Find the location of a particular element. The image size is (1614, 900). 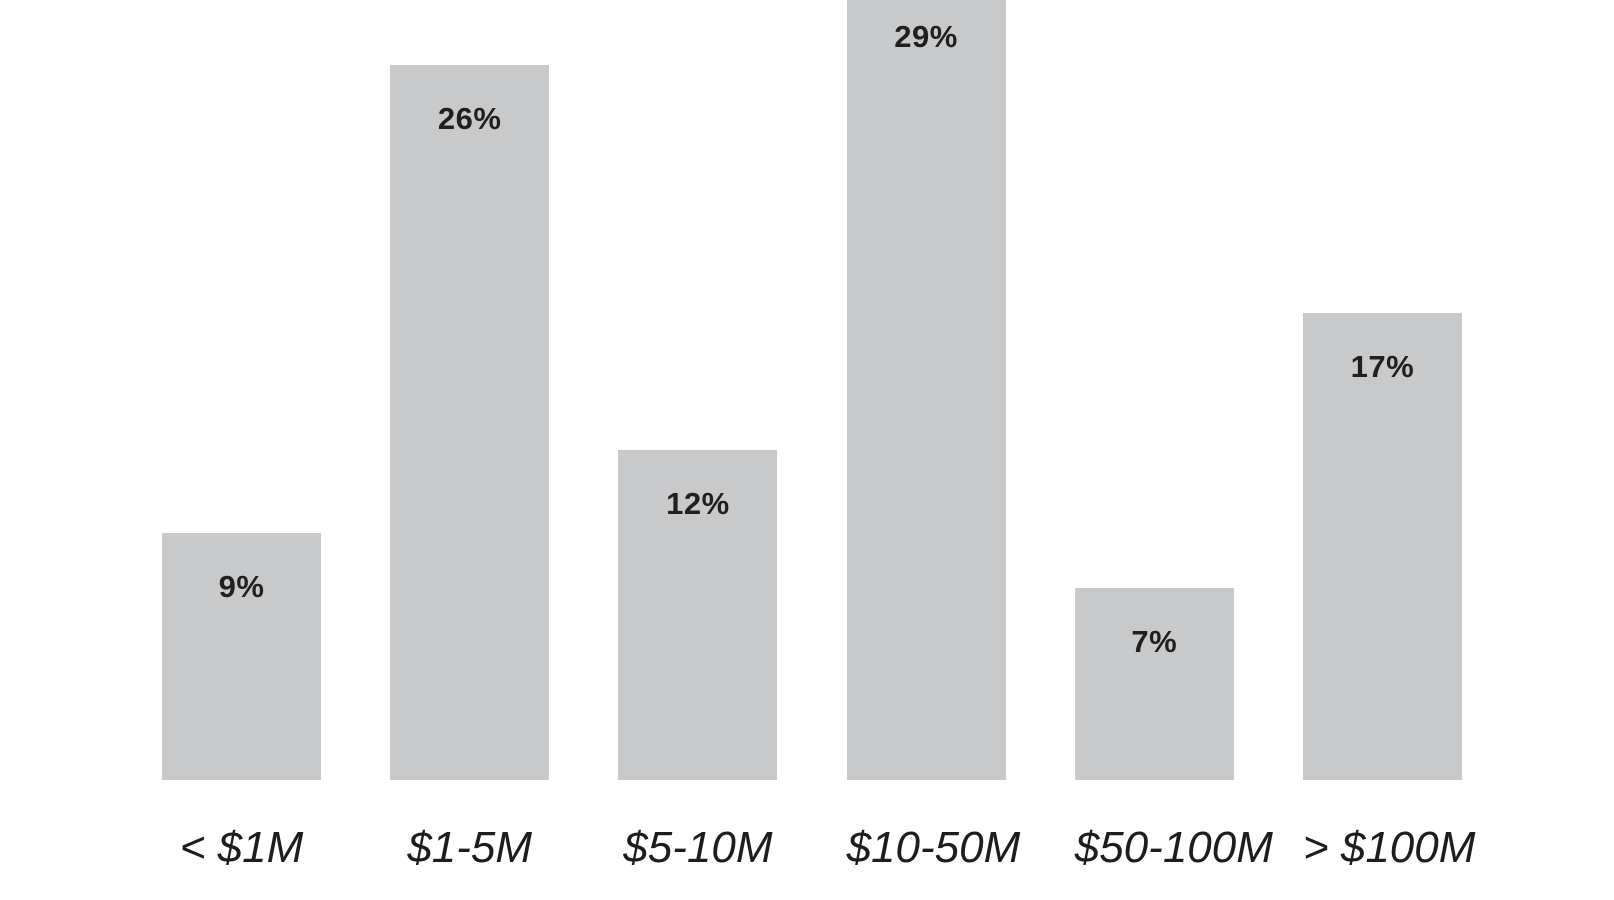

bar-10-50m: 29% is located at coordinates (926, 390).